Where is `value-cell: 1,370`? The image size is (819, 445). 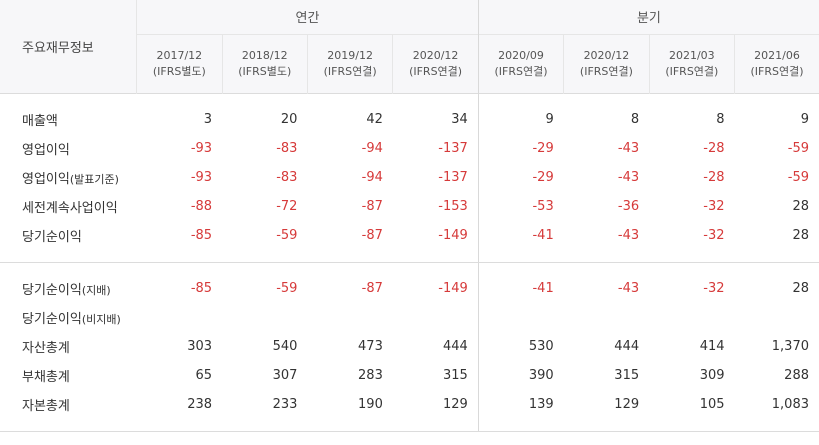 value-cell: 1,370 is located at coordinates (790, 346).